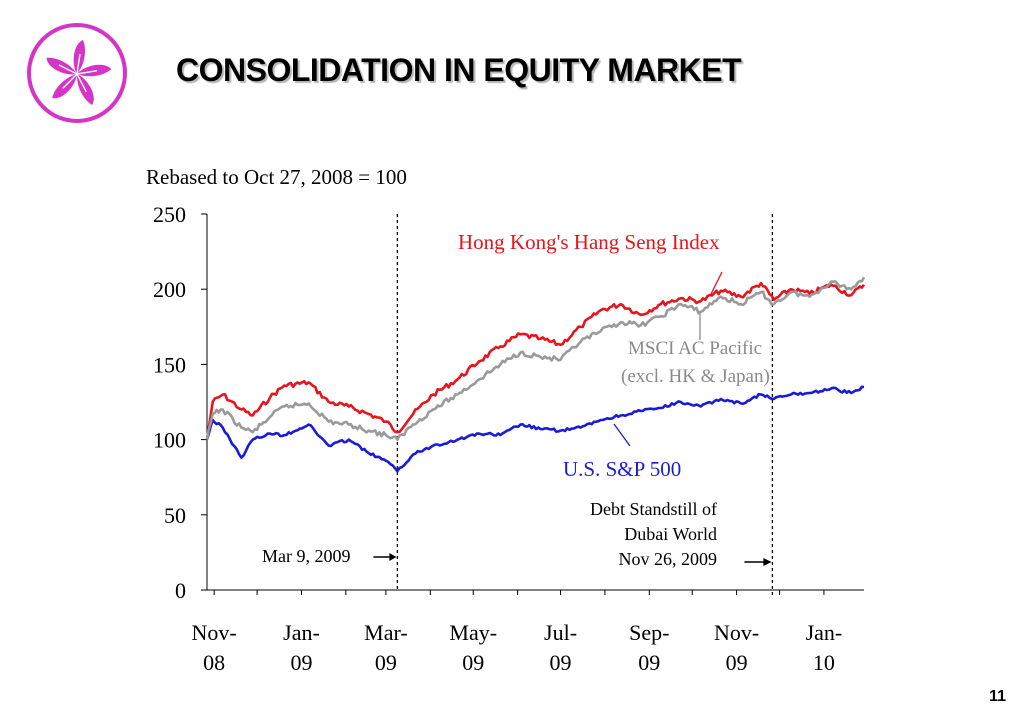 The image size is (1024, 720). Describe the element at coordinates (386, 632) in the screenshot. I see `x-tick-label: Mar-` at that location.